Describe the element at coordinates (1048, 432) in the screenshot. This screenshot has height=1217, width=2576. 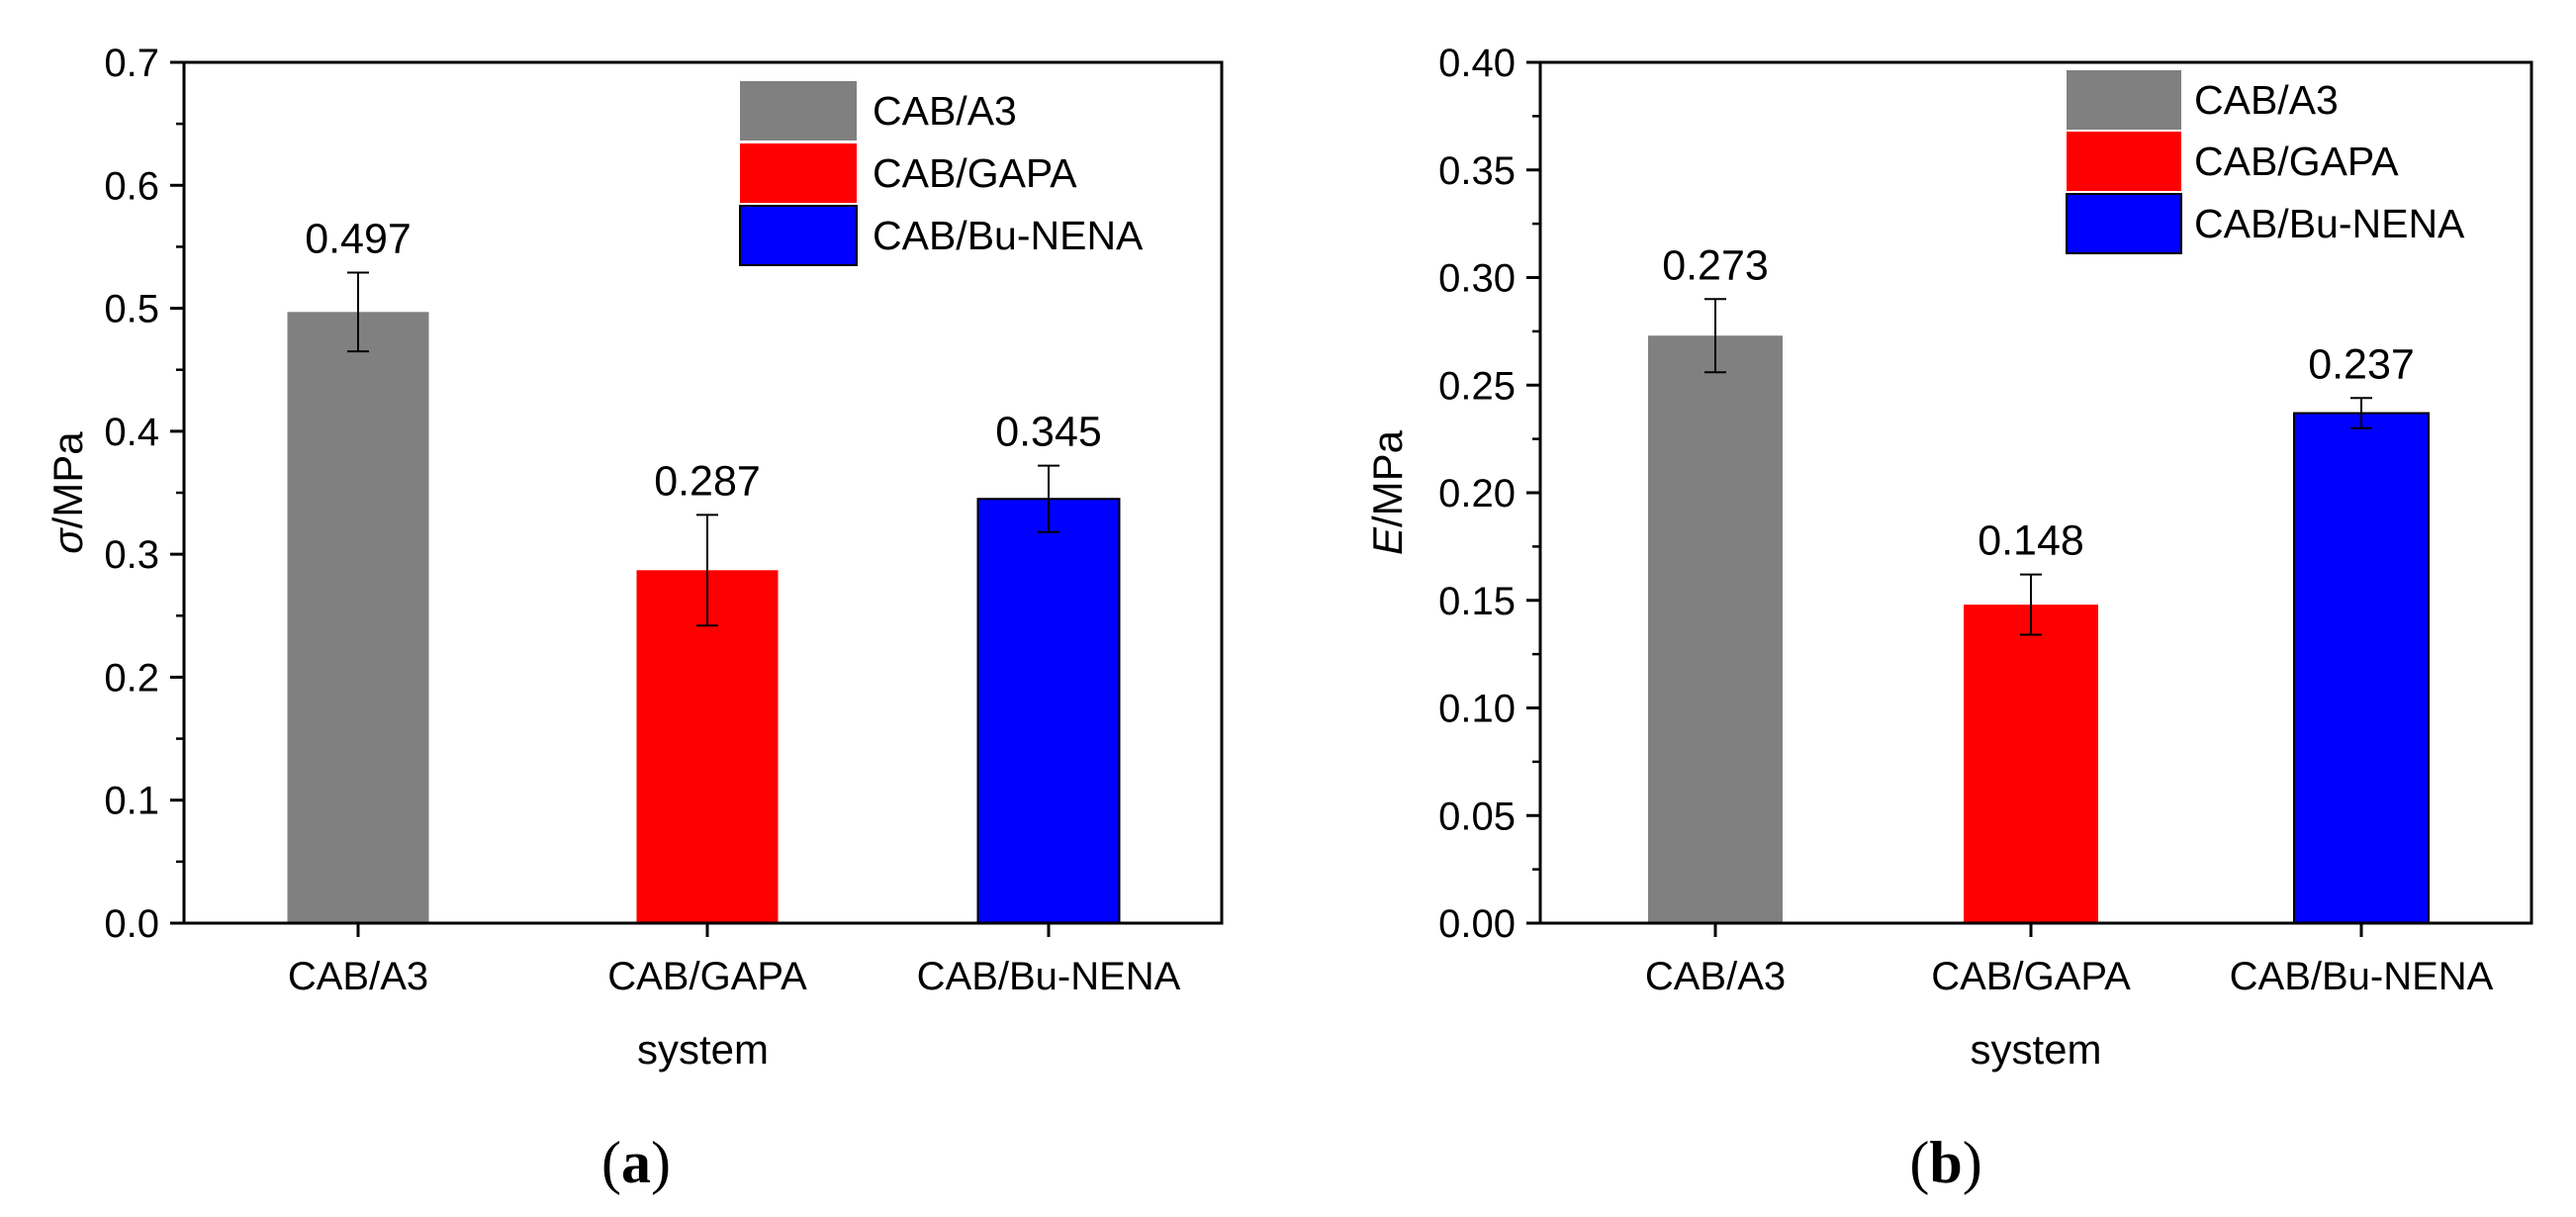
I see `data-label: 0.345` at that location.